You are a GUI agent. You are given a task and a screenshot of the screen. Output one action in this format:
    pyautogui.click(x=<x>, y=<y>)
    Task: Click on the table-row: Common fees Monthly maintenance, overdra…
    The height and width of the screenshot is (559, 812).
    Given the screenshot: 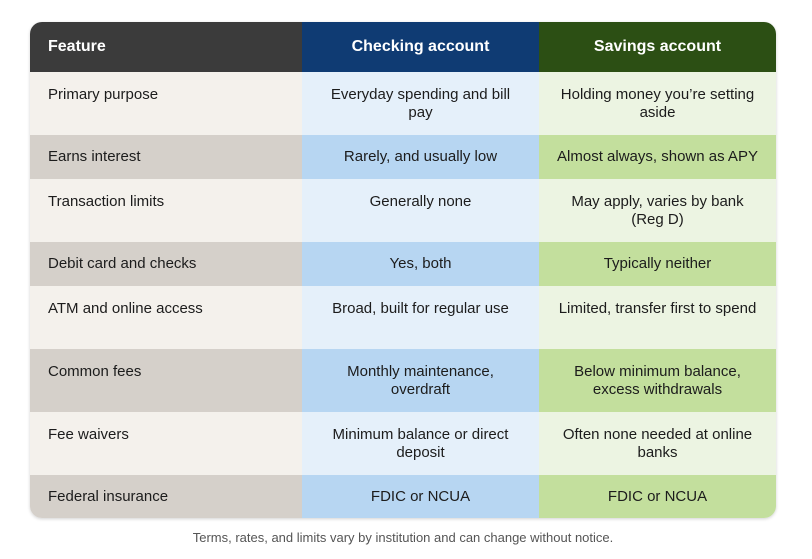 What is the action you would take?
    pyautogui.click(x=403, y=380)
    